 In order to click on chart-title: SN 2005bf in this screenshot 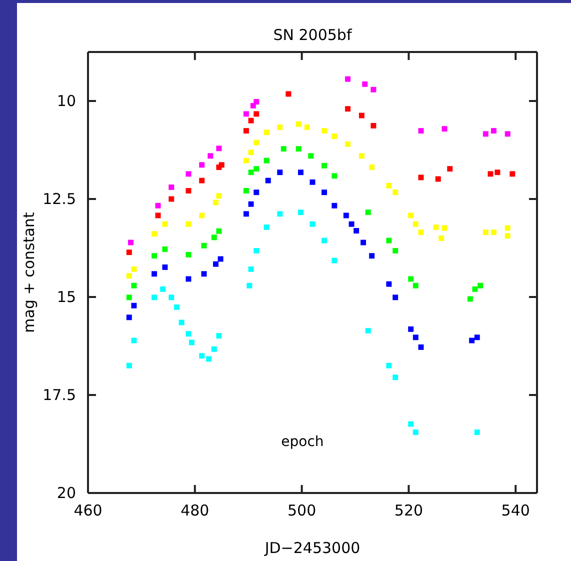, I will do `click(312, 35)`.